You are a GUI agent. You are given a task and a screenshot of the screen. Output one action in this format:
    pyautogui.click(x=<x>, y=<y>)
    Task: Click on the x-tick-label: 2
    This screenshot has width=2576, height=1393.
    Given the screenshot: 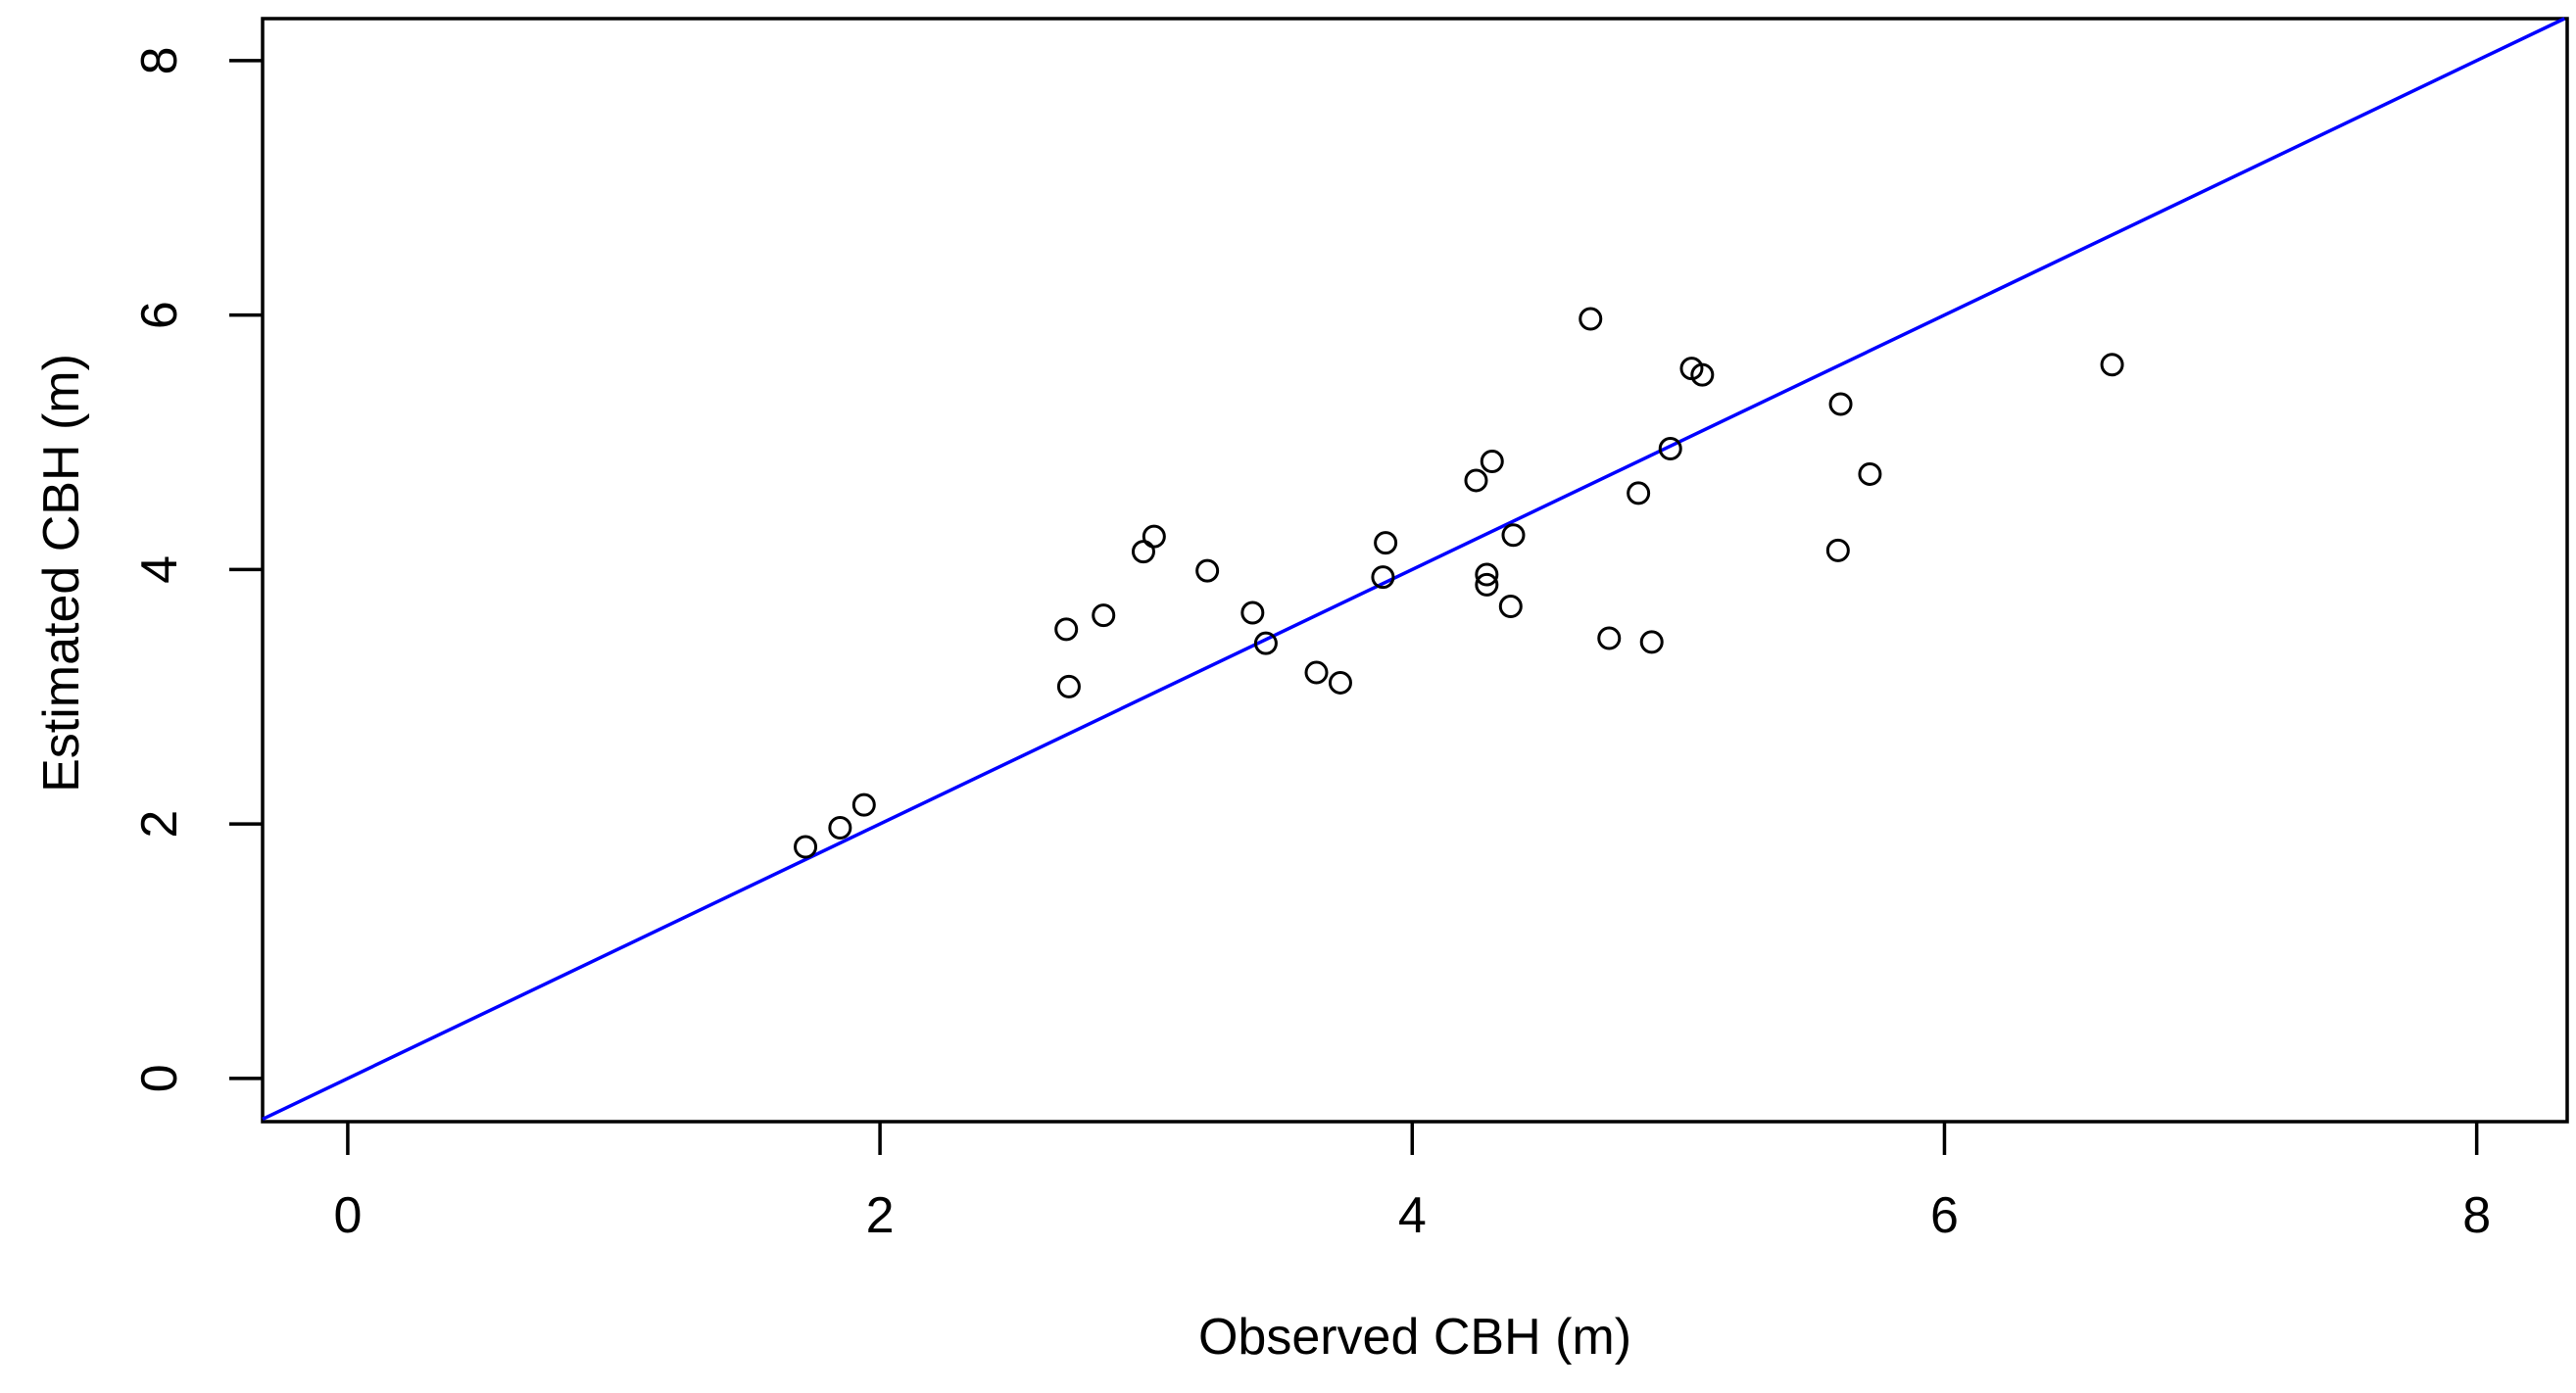 What is the action you would take?
    pyautogui.click(x=880, y=1215)
    